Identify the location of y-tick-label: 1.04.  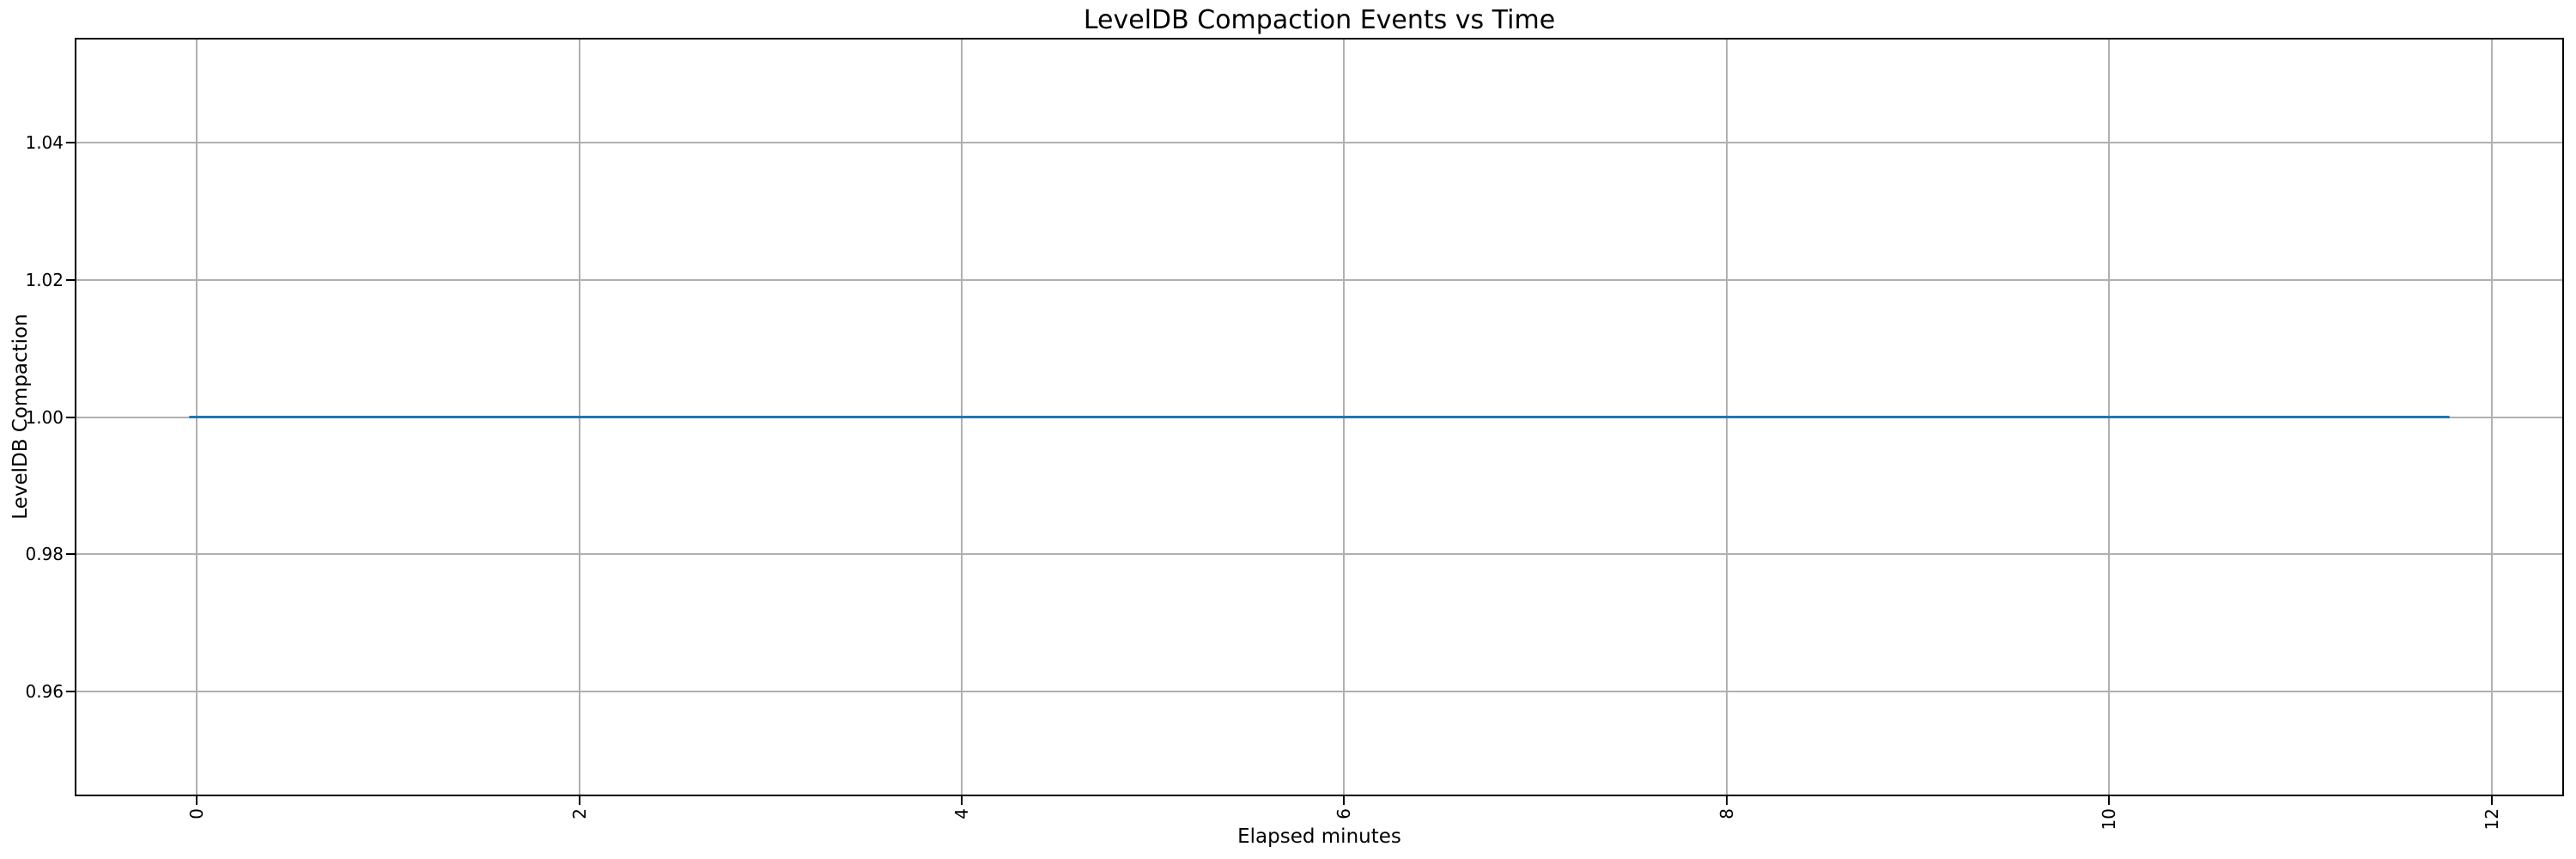
(44, 142).